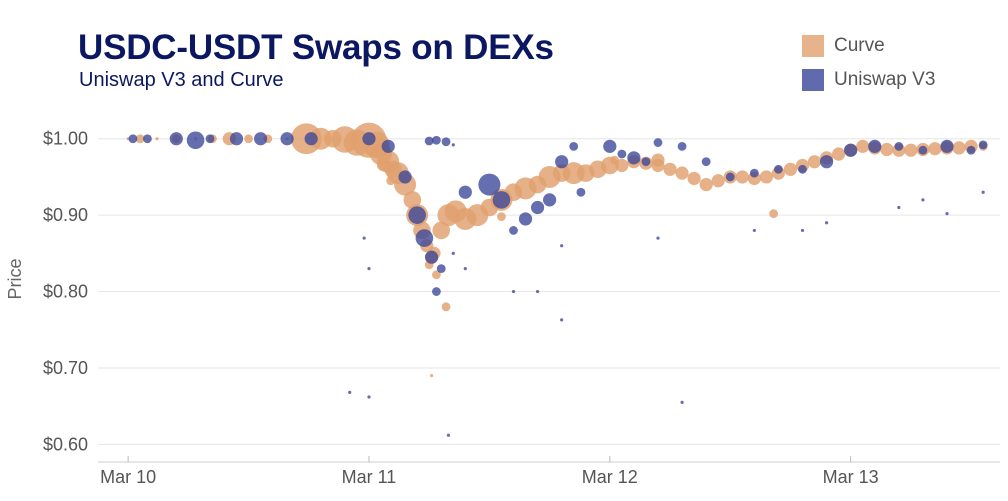  Describe the element at coordinates (65, 215) in the screenshot. I see `y-tick-label: $0.90` at that location.